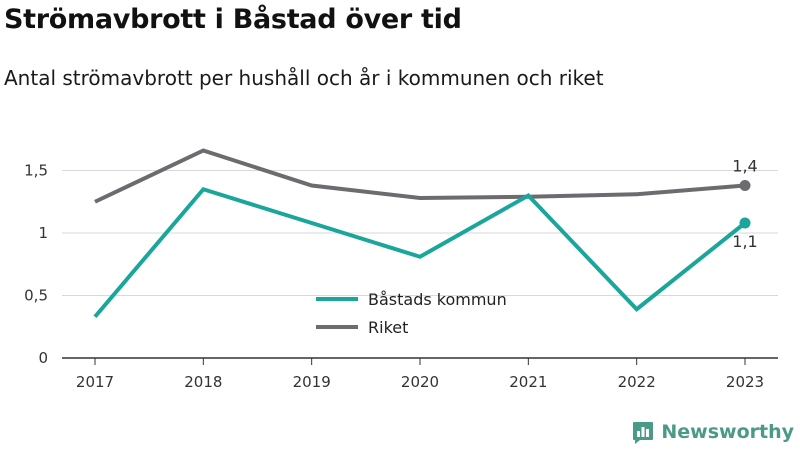 The height and width of the screenshot is (450, 800). Describe the element at coordinates (36, 296) in the screenshot. I see `y-tick-label: 0,5` at that location.